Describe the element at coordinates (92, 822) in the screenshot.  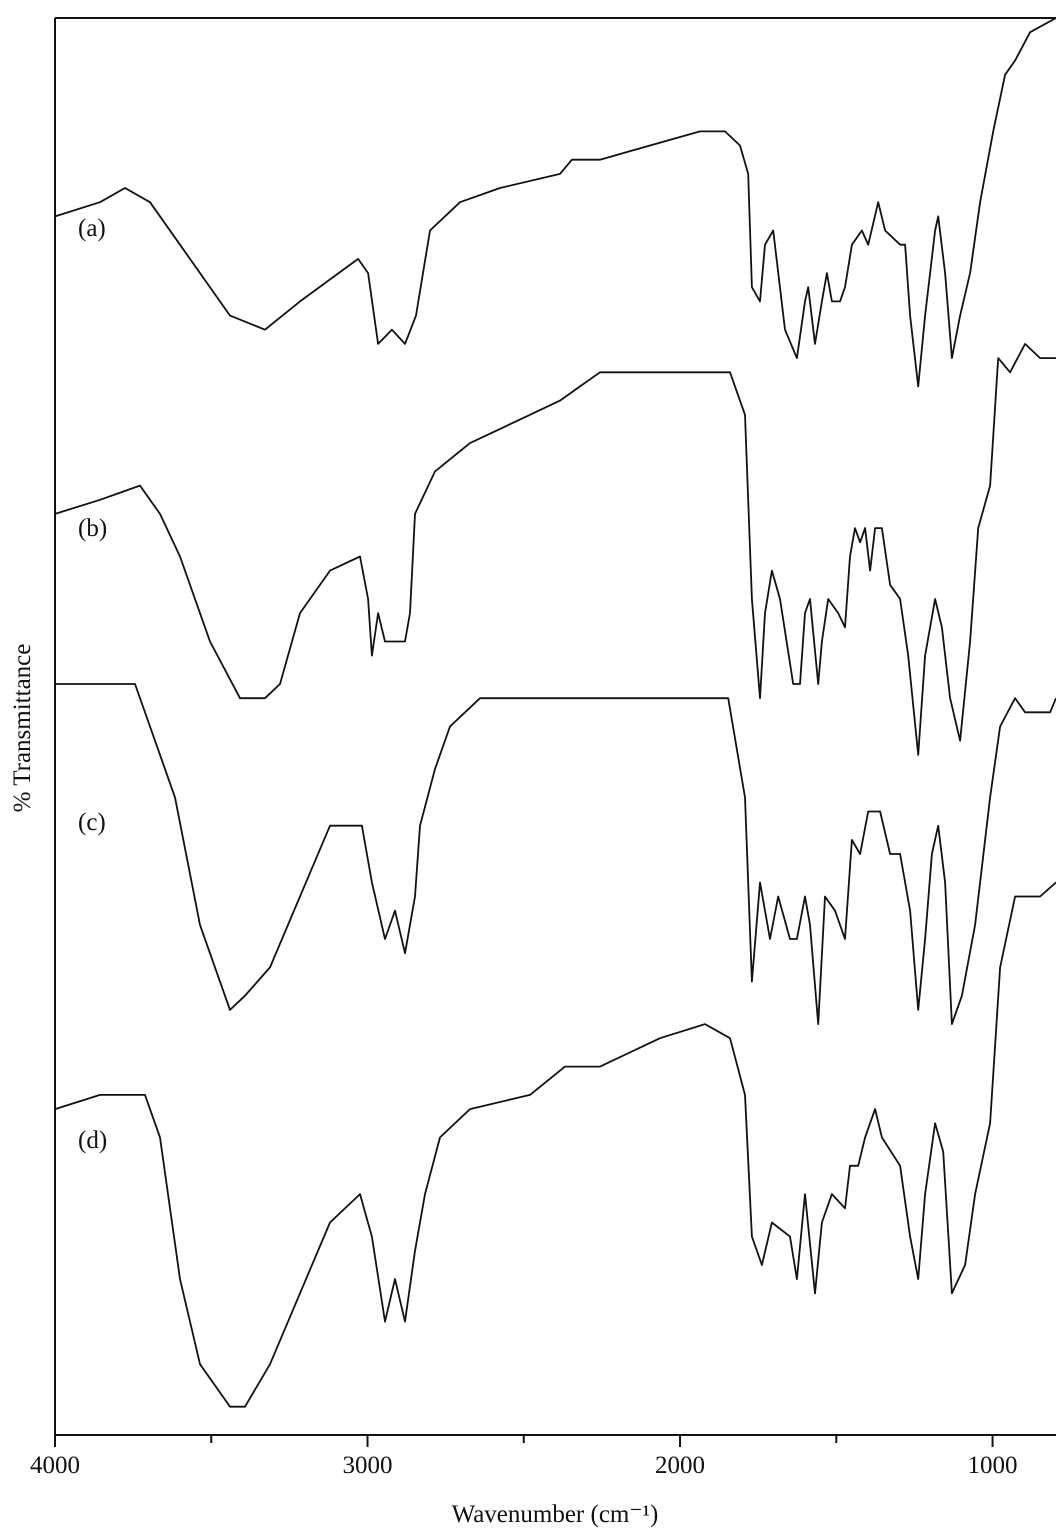
I see `series-label: (c)` at that location.